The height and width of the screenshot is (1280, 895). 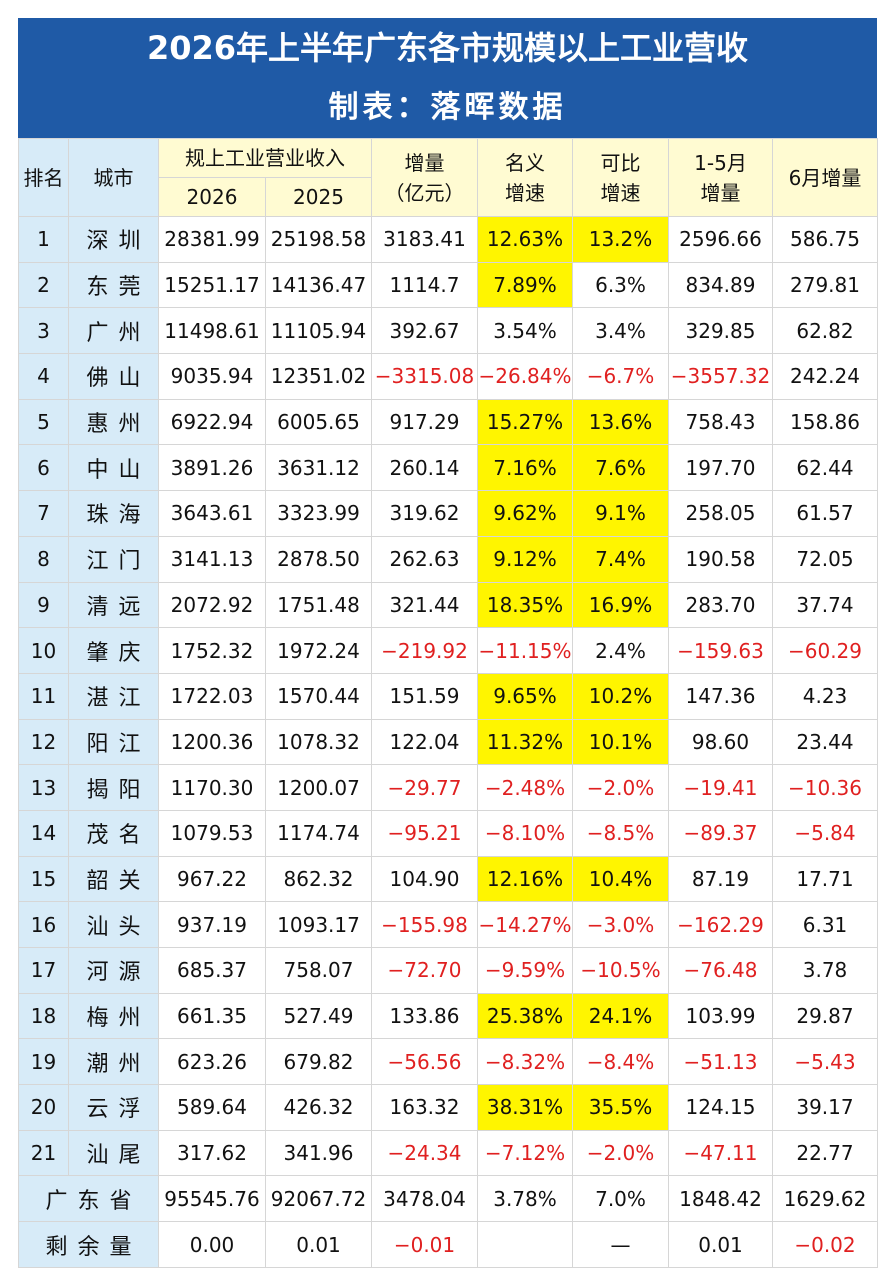 What do you see at coordinates (424, 742) in the screenshot?
I see `cell: 122.04` at bounding box center [424, 742].